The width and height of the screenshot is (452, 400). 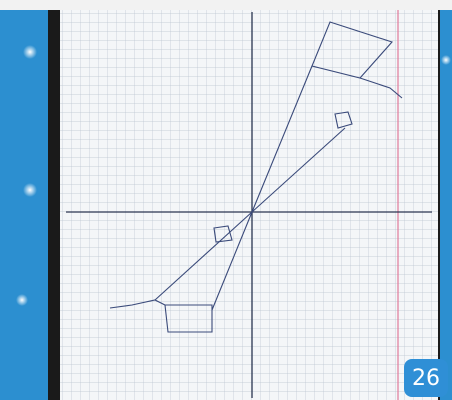 I want to click on badge, so click(x=426, y=378).